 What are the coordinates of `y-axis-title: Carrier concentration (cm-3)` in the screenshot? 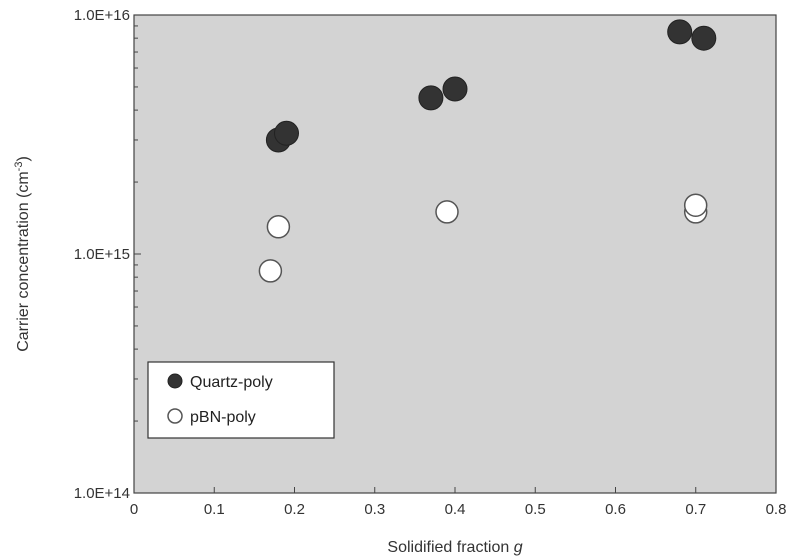 It's located at (22, 254).